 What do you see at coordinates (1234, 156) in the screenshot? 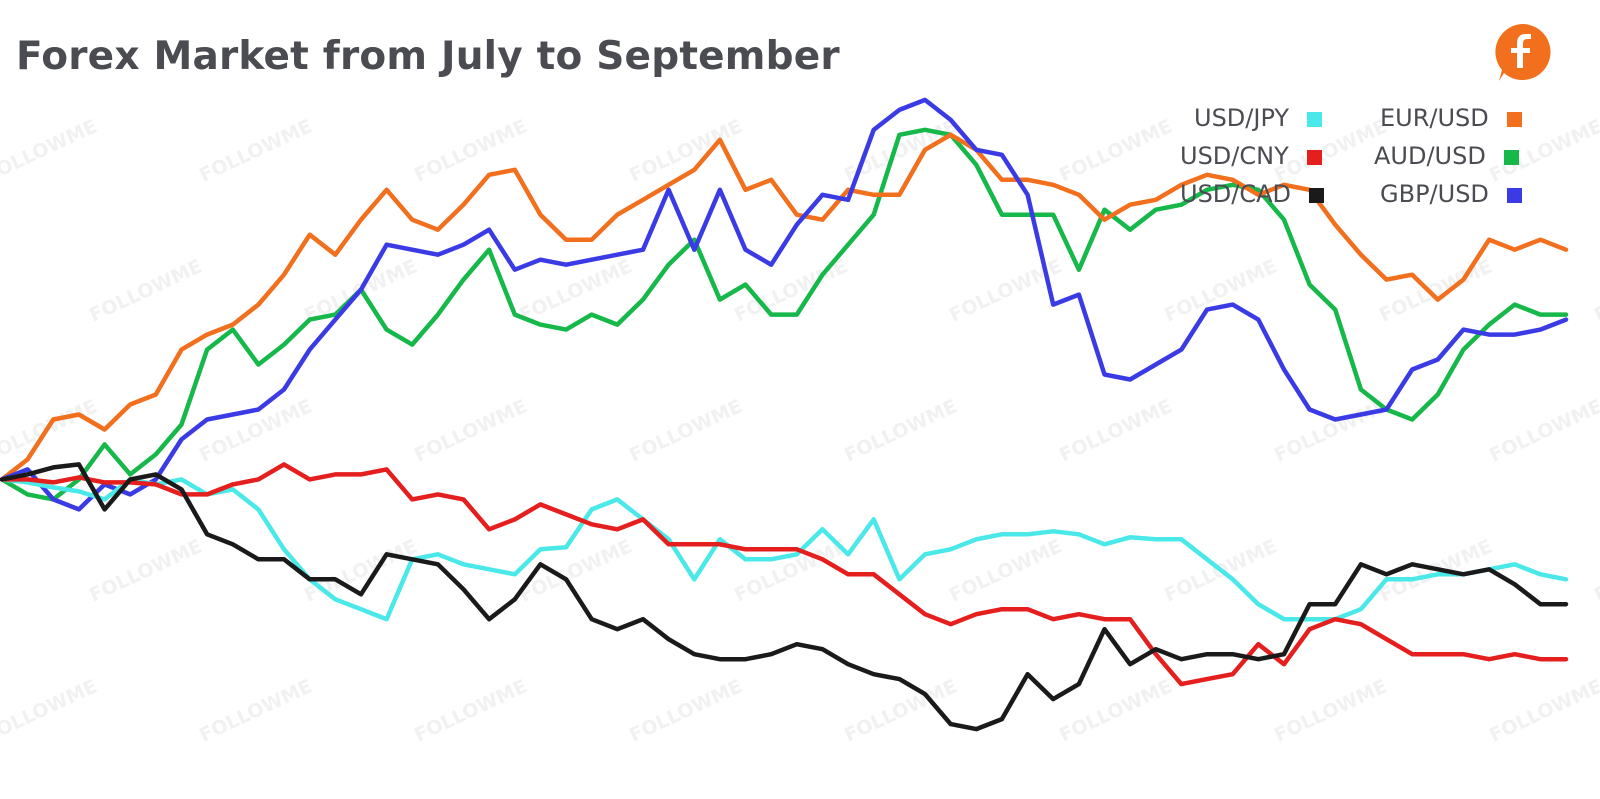
I see `legend-label-usd-cny: USD/CNY` at bounding box center [1234, 156].